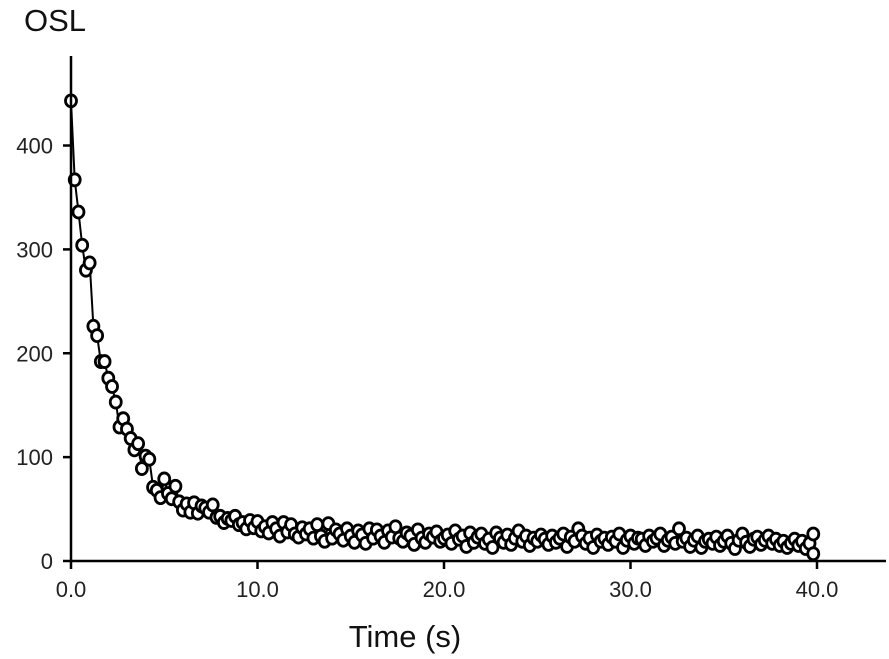 This screenshot has width=889, height=659. Describe the element at coordinates (444, 589) in the screenshot. I see `x-tick-label: 20.0` at that location.